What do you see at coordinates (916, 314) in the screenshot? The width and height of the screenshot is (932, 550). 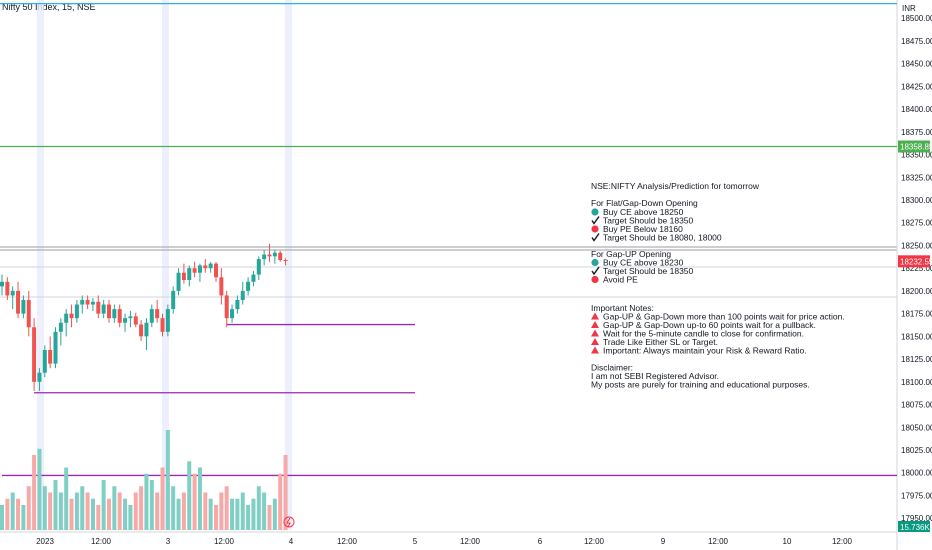 I see `price-tick: 18175.00` at bounding box center [916, 314].